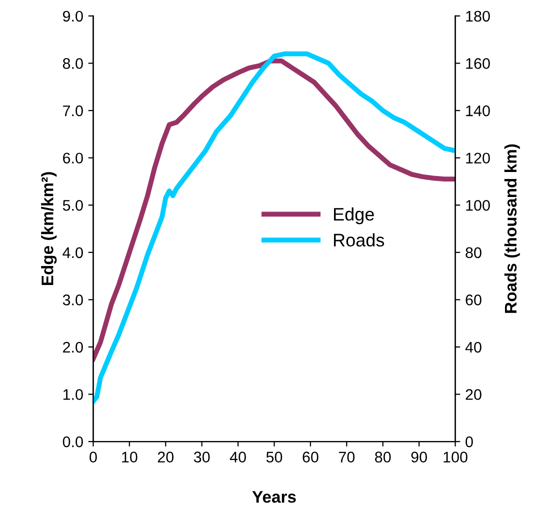 Image resolution: width=542 pixels, height=532 pixels. What do you see at coordinates (346, 457) in the screenshot?
I see `x-tick-label: 70` at bounding box center [346, 457].